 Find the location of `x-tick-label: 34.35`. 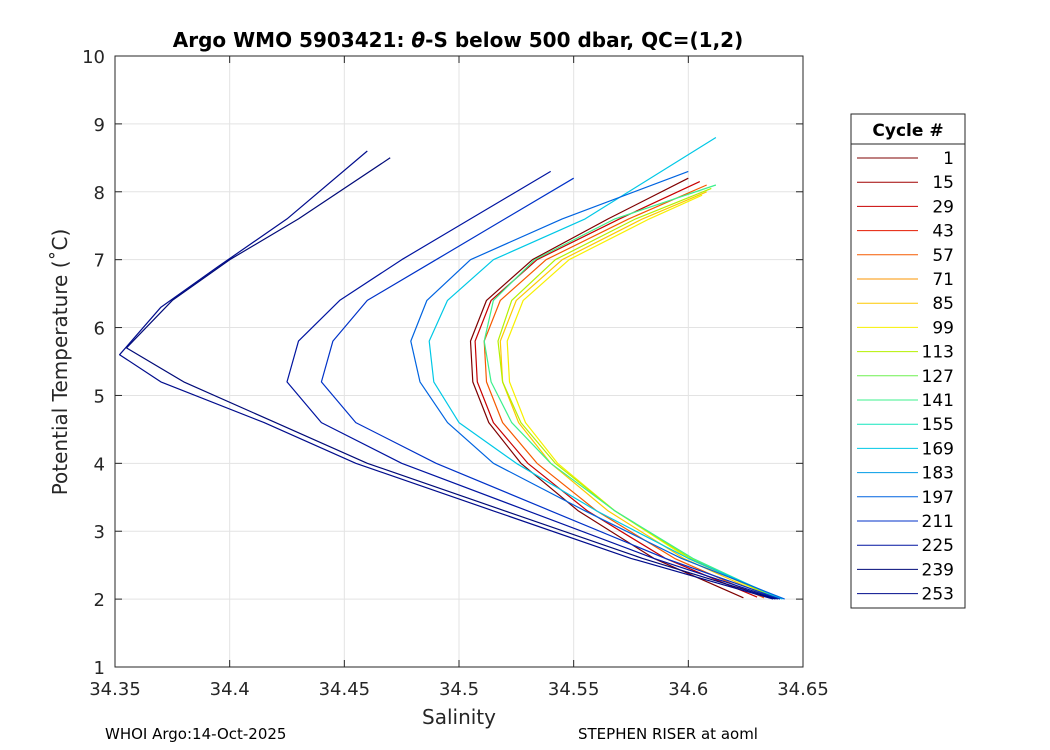

x-tick-label: 34.35 is located at coordinates (115, 689).